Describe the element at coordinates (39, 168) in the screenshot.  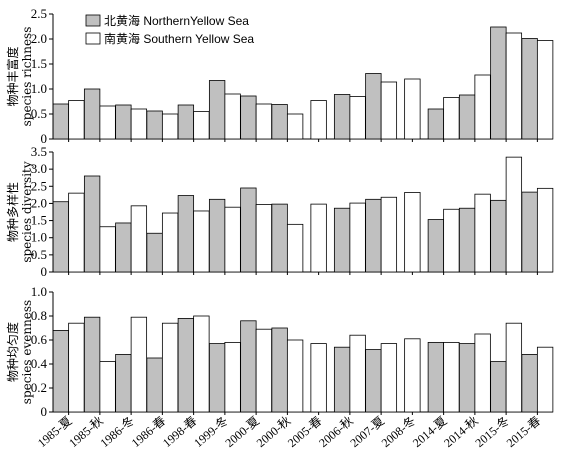
I see `y-tick-label: 3.0` at that location.